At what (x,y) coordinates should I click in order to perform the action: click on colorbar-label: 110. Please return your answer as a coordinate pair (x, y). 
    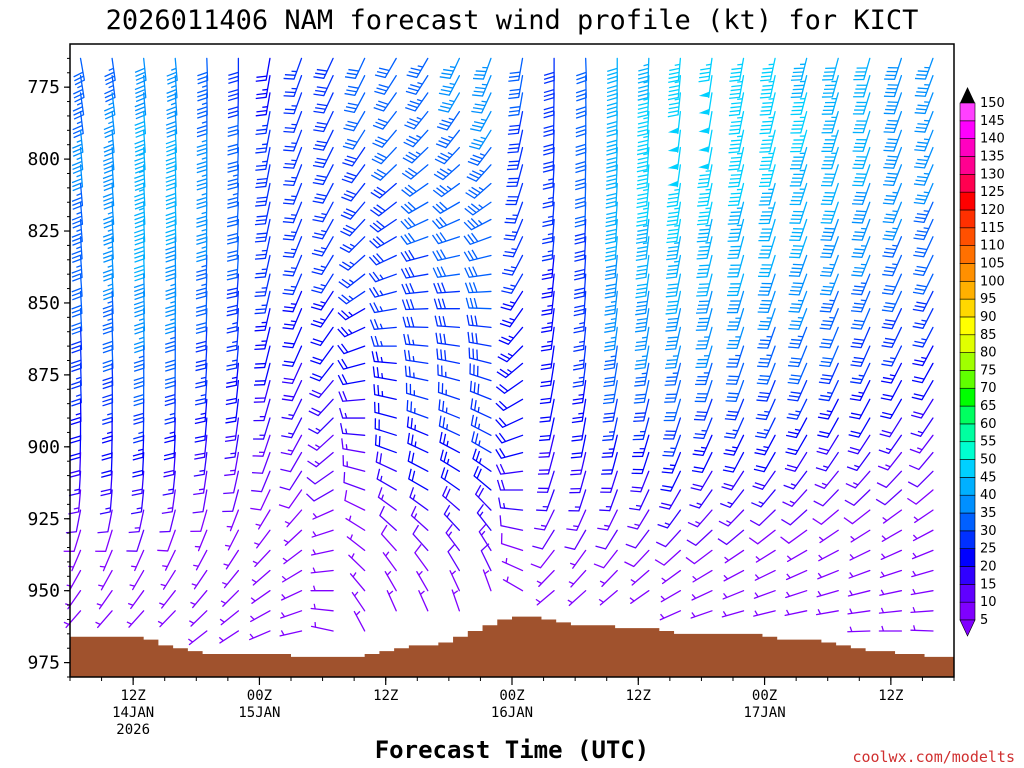
    Looking at the image, I should click on (992, 246).